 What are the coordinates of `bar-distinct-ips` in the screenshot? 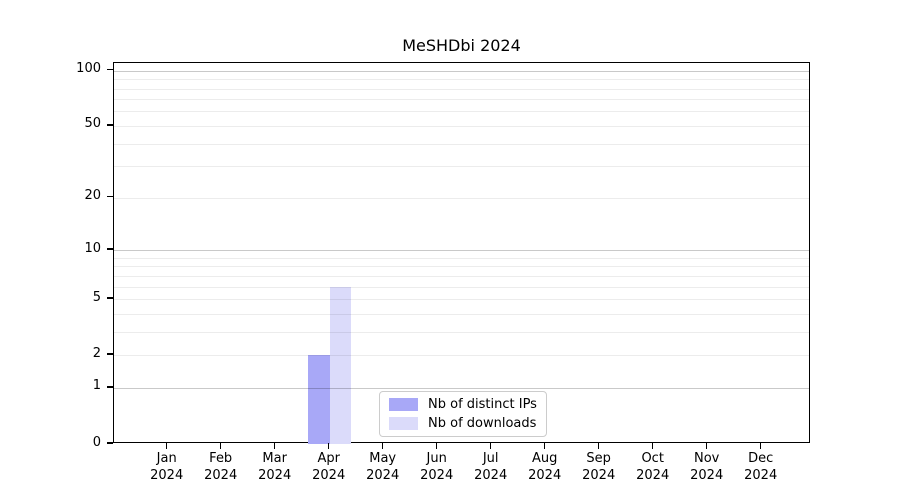 It's located at (319, 399).